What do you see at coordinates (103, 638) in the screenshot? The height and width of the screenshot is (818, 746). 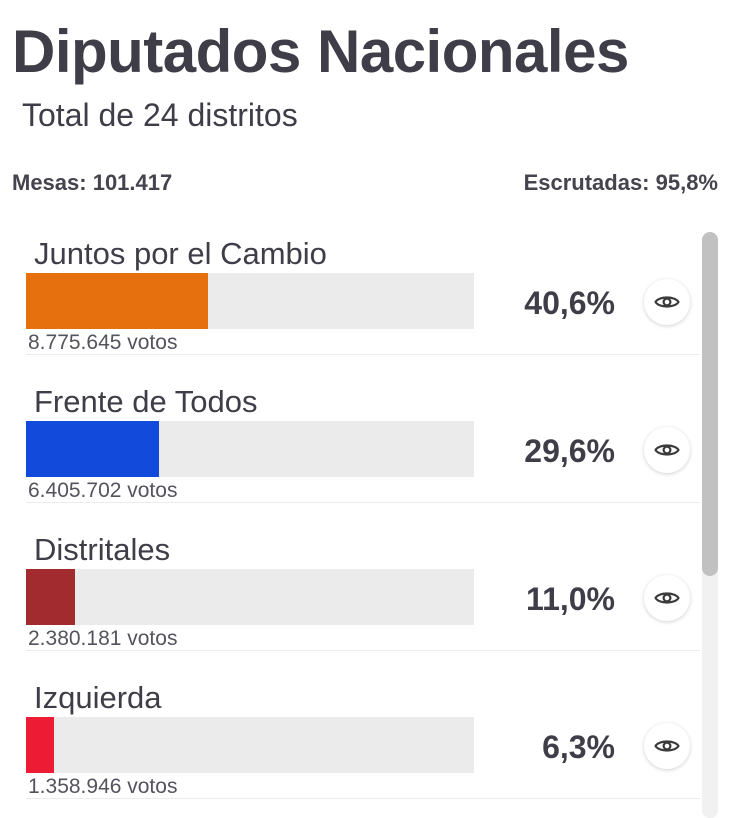 I see `party-votes: 2.380.181 votos` at bounding box center [103, 638].